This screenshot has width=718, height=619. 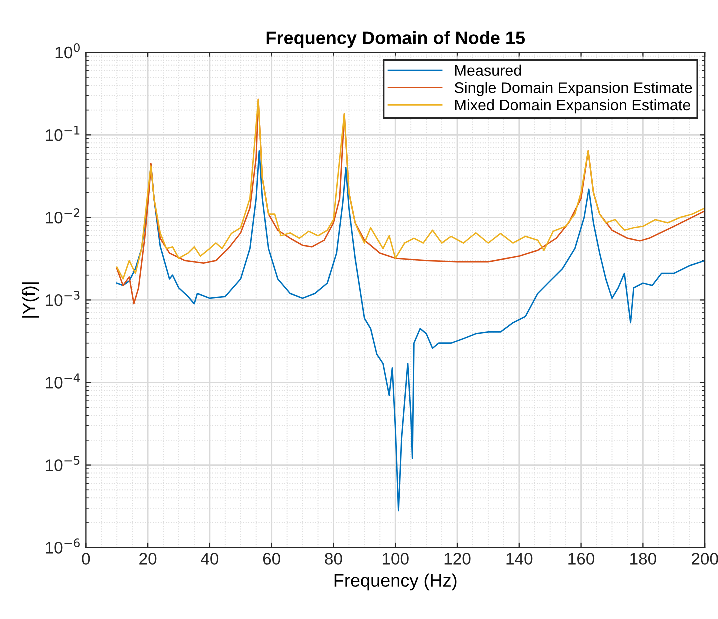 I want to click on x-tick-label: 40, so click(x=210, y=559).